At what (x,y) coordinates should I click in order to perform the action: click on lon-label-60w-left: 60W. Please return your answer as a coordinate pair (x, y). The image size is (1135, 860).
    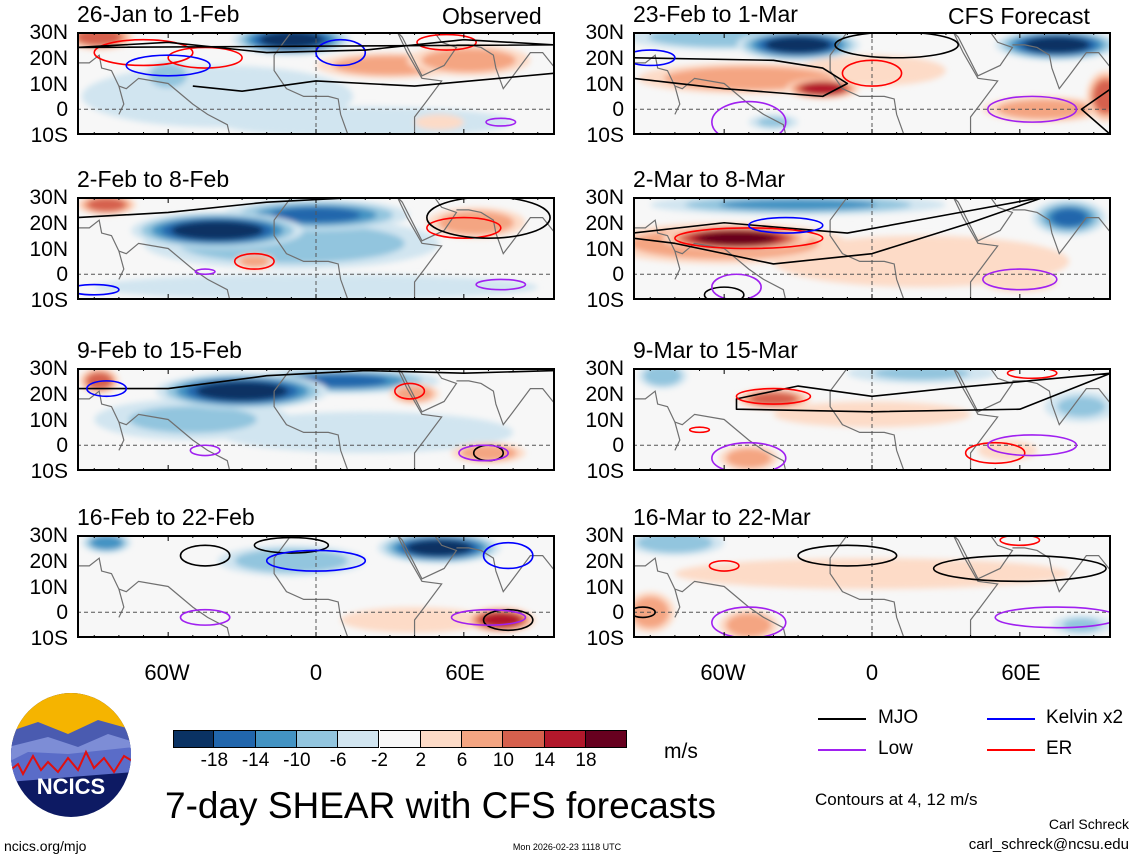
    Looking at the image, I should click on (167, 672).